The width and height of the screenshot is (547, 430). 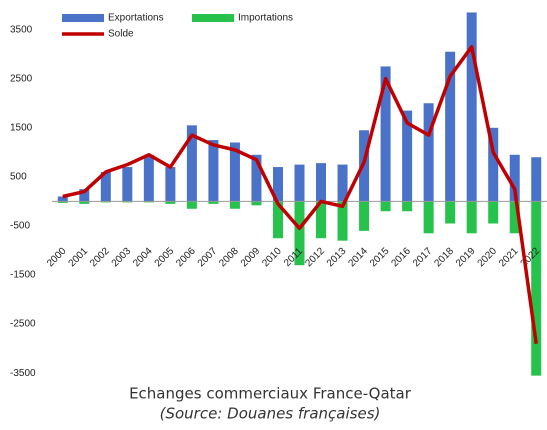 I want to click on x-tick-label: 2009, so click(x=251, y=257).